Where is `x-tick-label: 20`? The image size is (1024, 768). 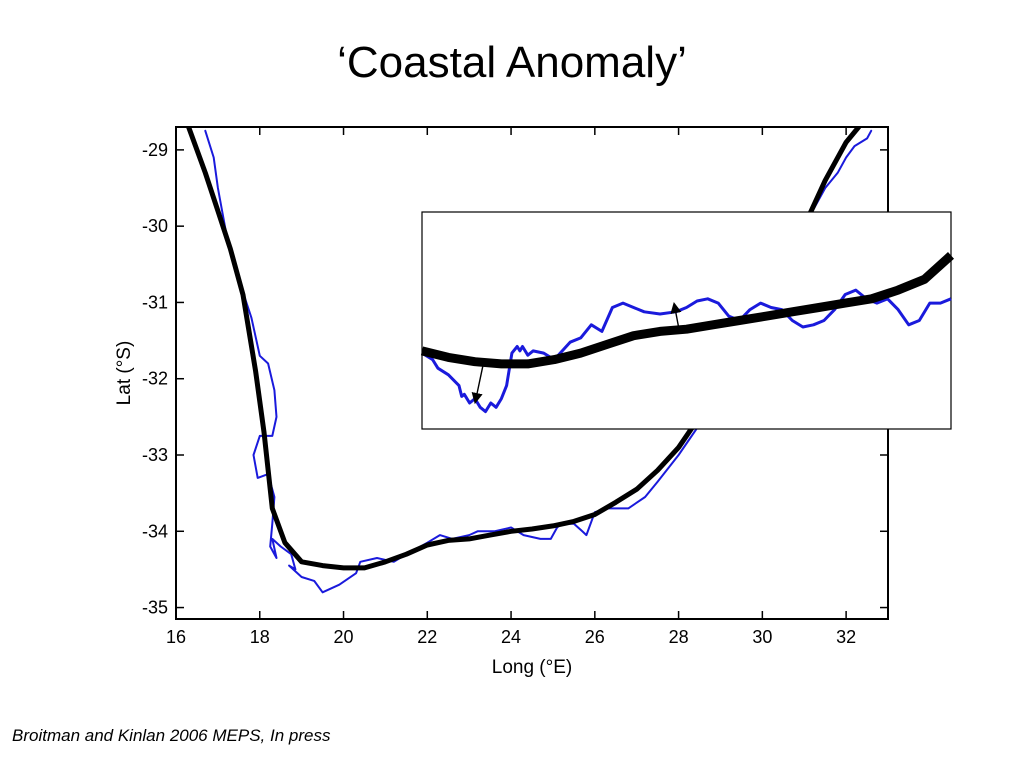 x-tick-label: 20 is located at coordinates (344, 637).